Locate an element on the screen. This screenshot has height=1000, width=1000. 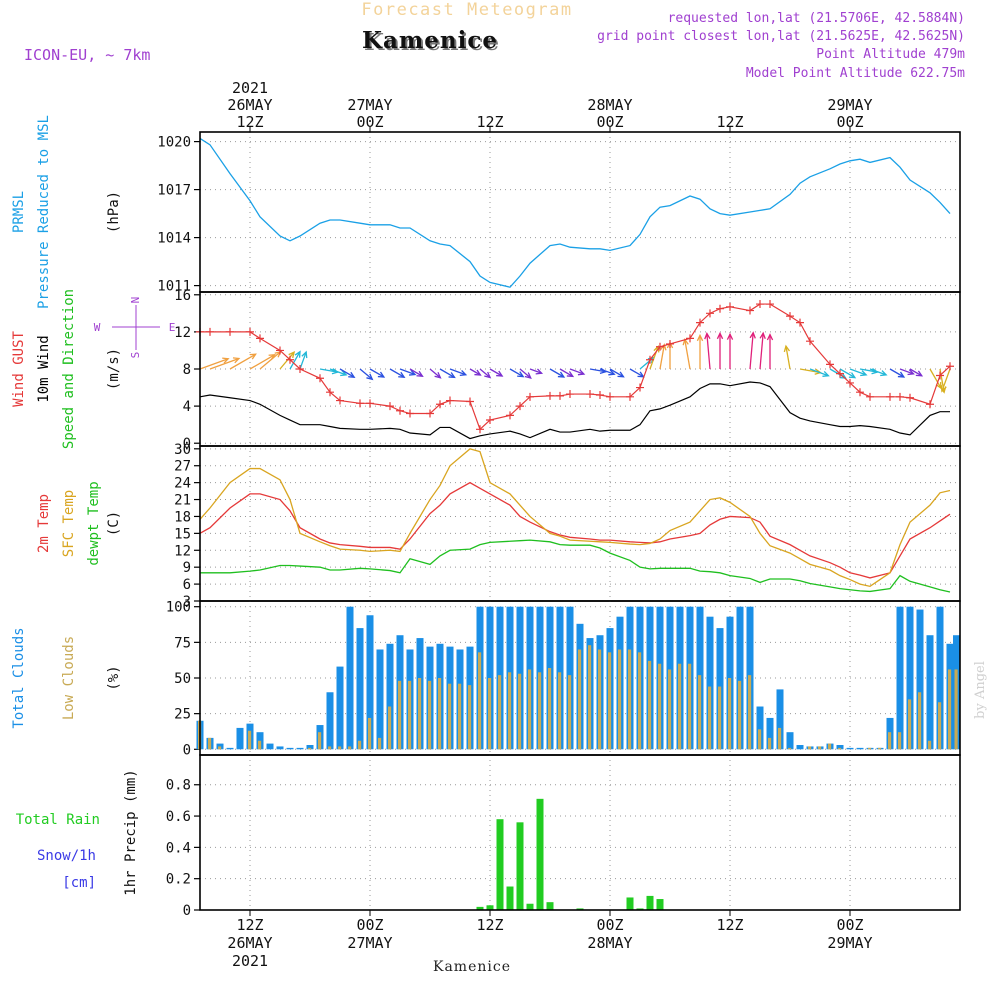
y-tick-label: 30 is located at coordinates (182, 450).